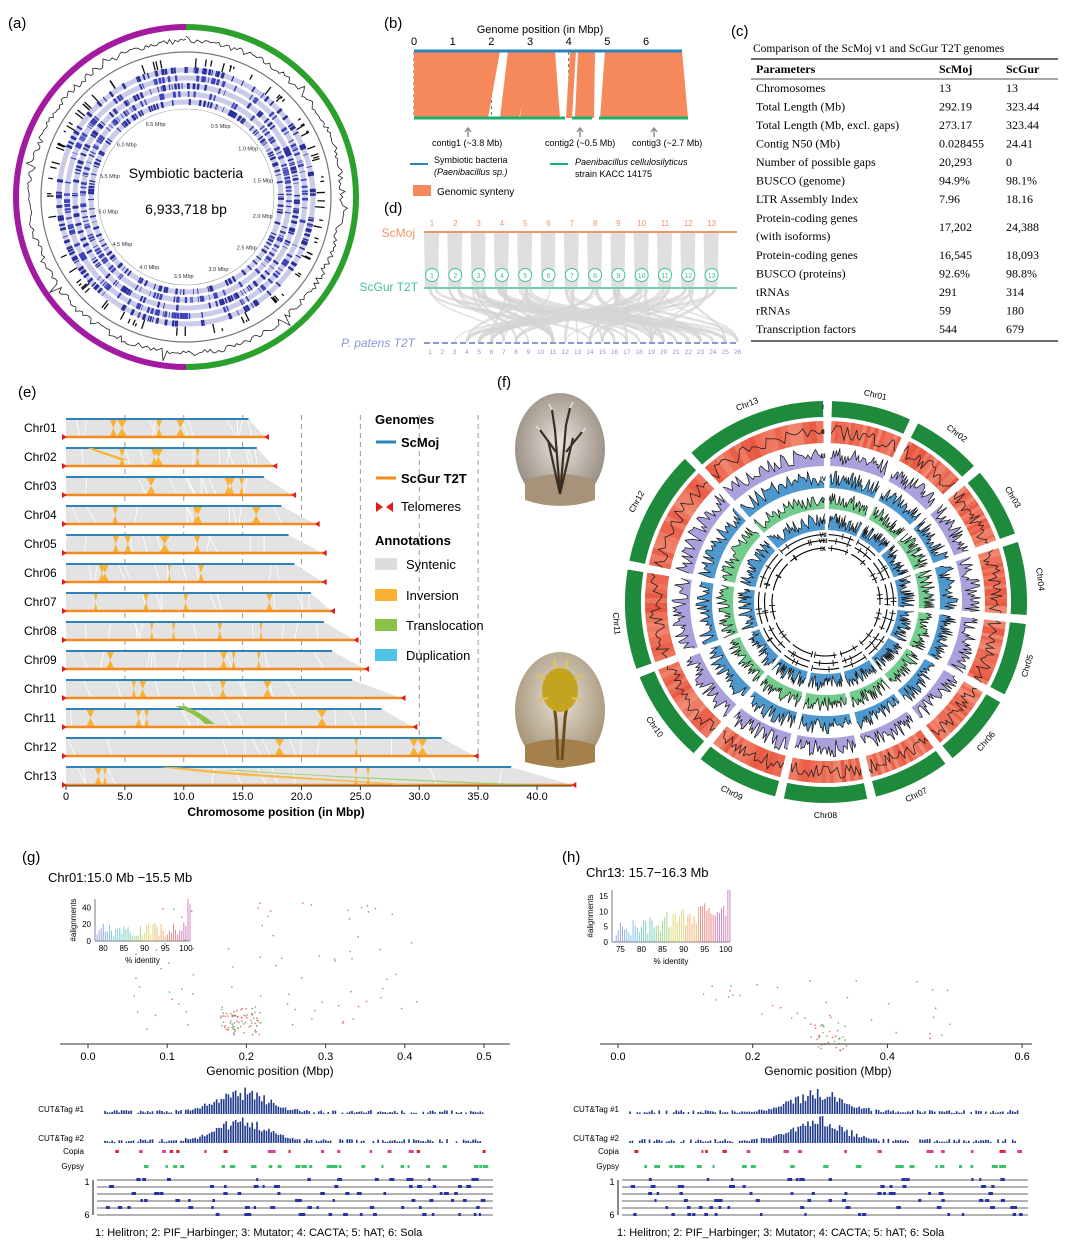 The height and width of the screenshot is (1258, 1080). What do you see at coordinates (432, 595) in the screenshot?
I see `legend-inversion-label: Inversion` at bounding box center [432, 595].